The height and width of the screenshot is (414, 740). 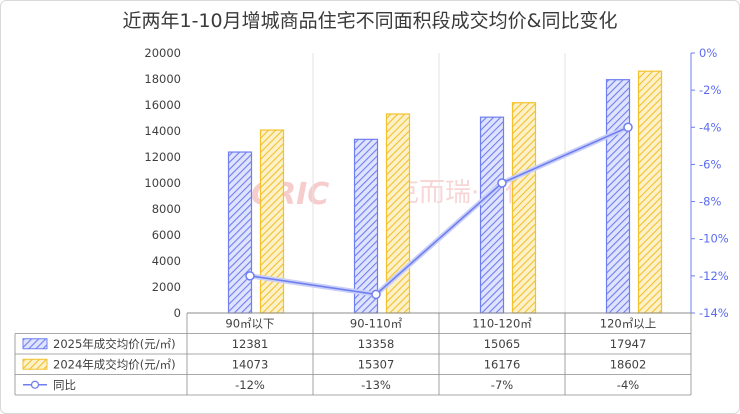 I want to click on data-label: -4%, so click(x=628, y=385).